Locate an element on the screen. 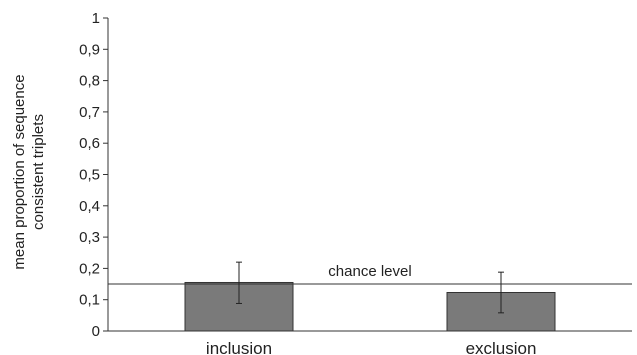 The width and height of the screenshot is (637, 355). y-axis-label-line-2: consistent triplets is located at coordinates (38, 172).